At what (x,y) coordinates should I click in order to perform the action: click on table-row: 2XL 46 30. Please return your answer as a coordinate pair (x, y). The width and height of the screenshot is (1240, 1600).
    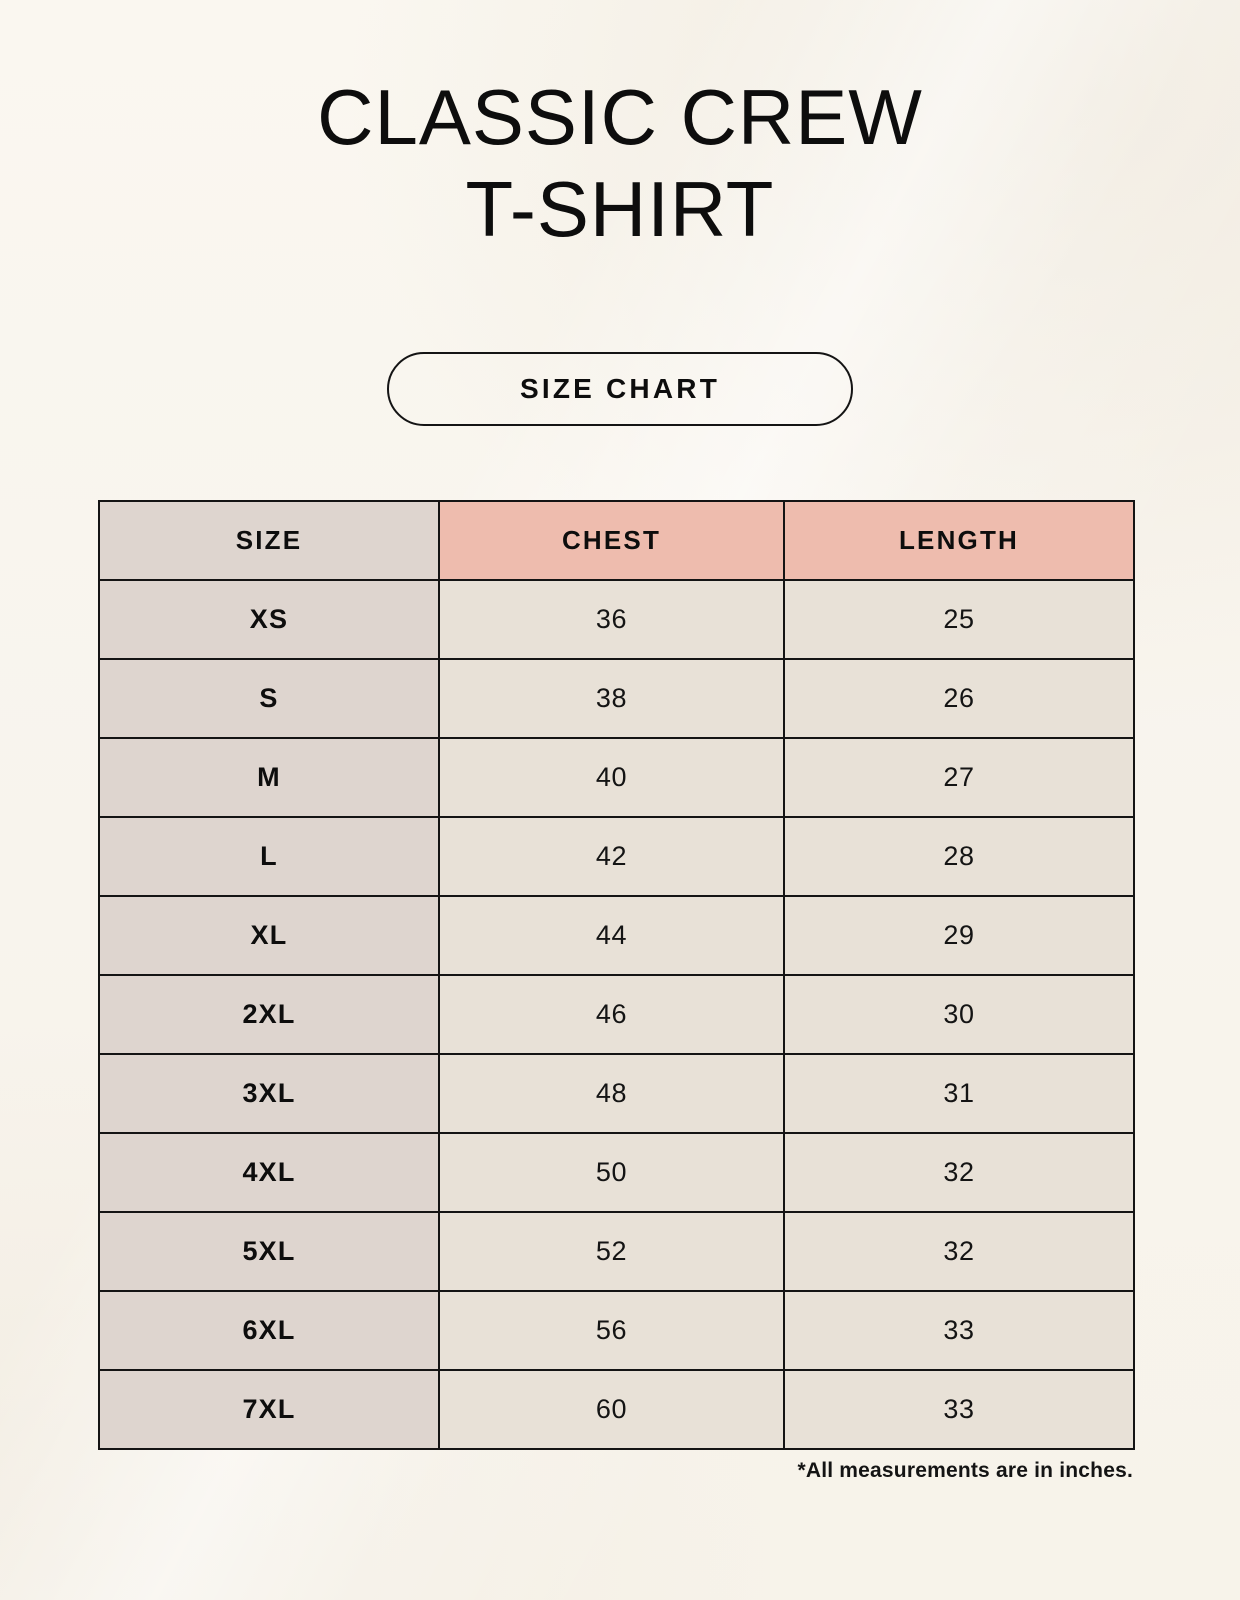
    Looking at the image, I should click on (616, 1014).